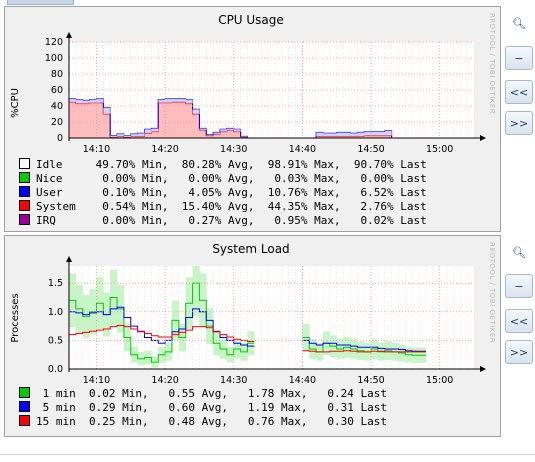 This screenshot has height=462, width=535. Describe the element at coordinates (57, 106) in the screenshot. I see `cpu-y-tick-label: 40` at that location.